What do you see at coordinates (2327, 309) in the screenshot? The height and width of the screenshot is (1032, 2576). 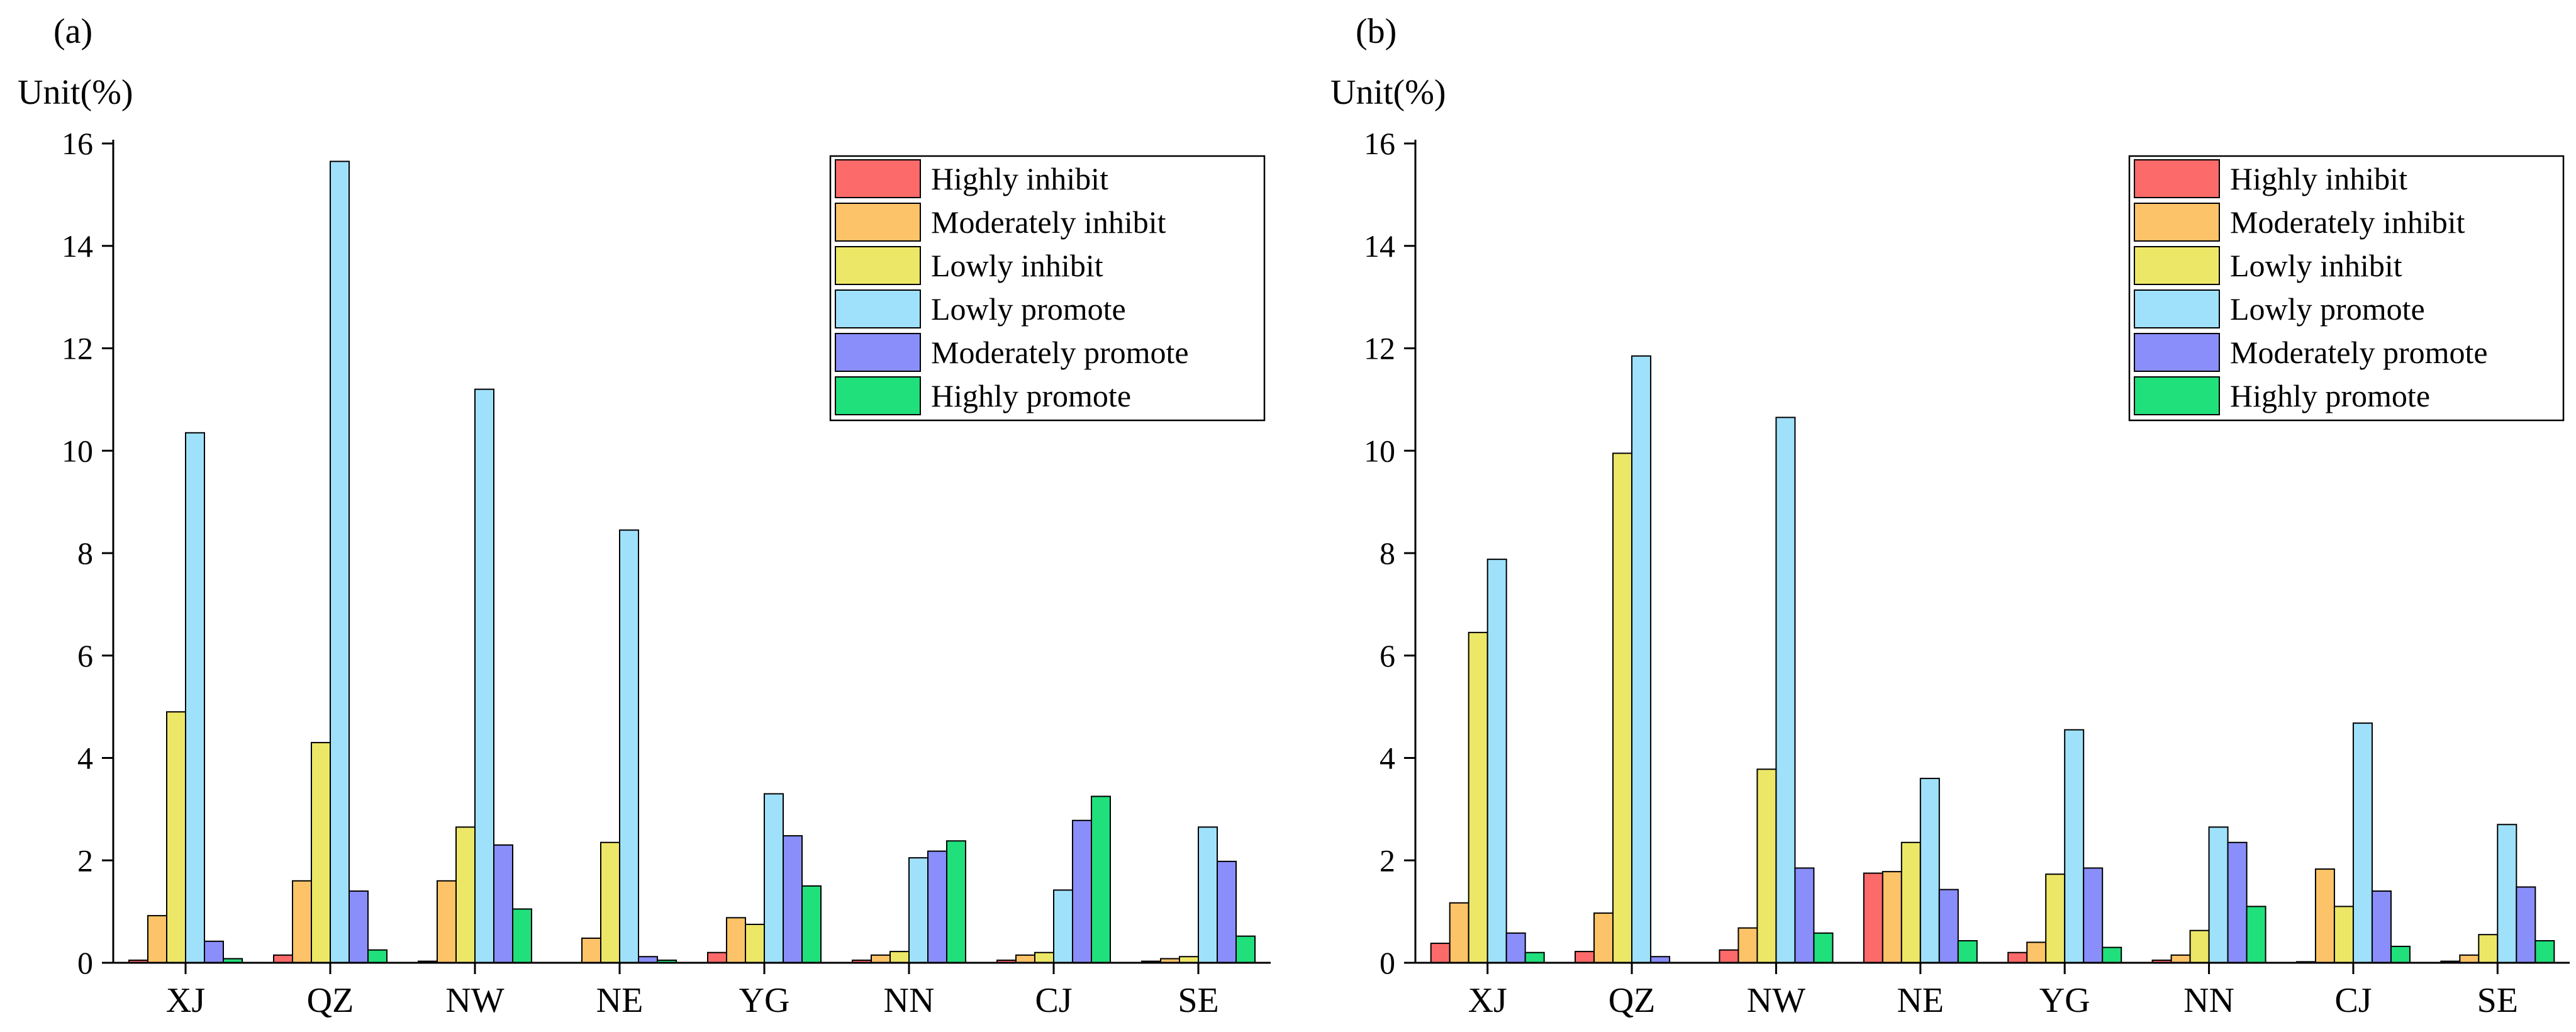 I see `legend-label: Lowly promote` at bounding box center [2327, 309].